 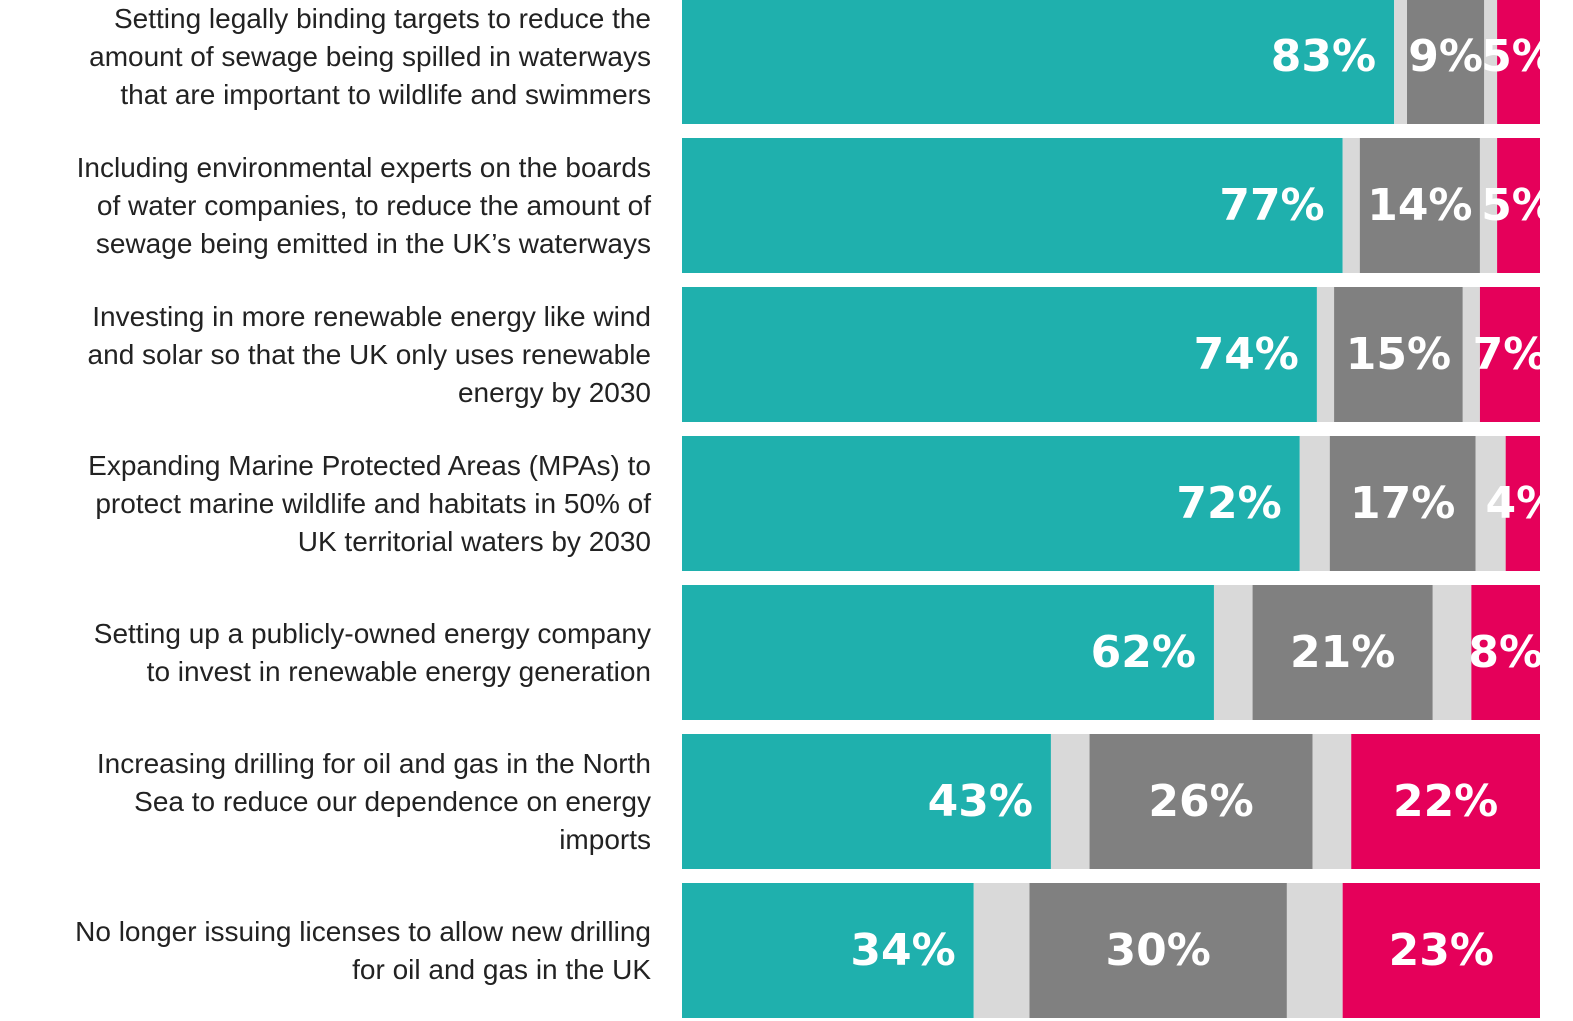 I want to click on value-label: 26%, so click(x=1200, y=801).